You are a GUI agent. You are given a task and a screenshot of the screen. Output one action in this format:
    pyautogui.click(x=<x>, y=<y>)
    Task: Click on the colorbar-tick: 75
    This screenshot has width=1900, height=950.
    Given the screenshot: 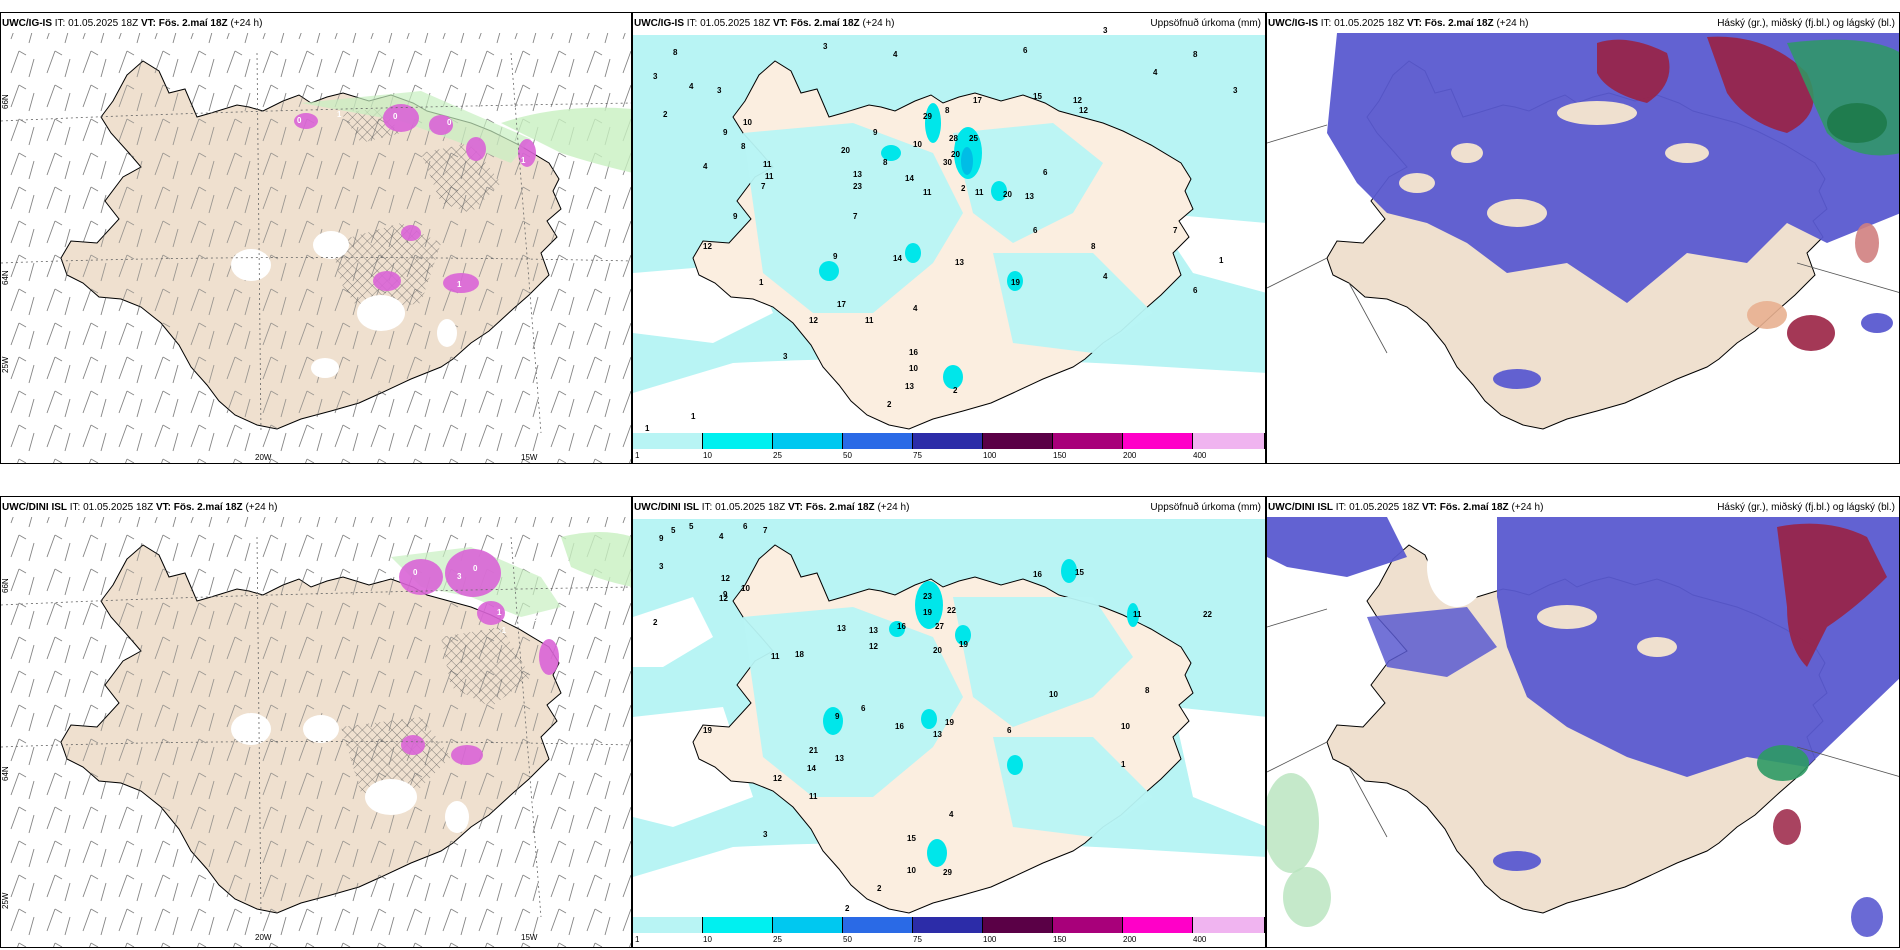 What is the action you would take?
    pyautogui.click(x=917, y=939)
    